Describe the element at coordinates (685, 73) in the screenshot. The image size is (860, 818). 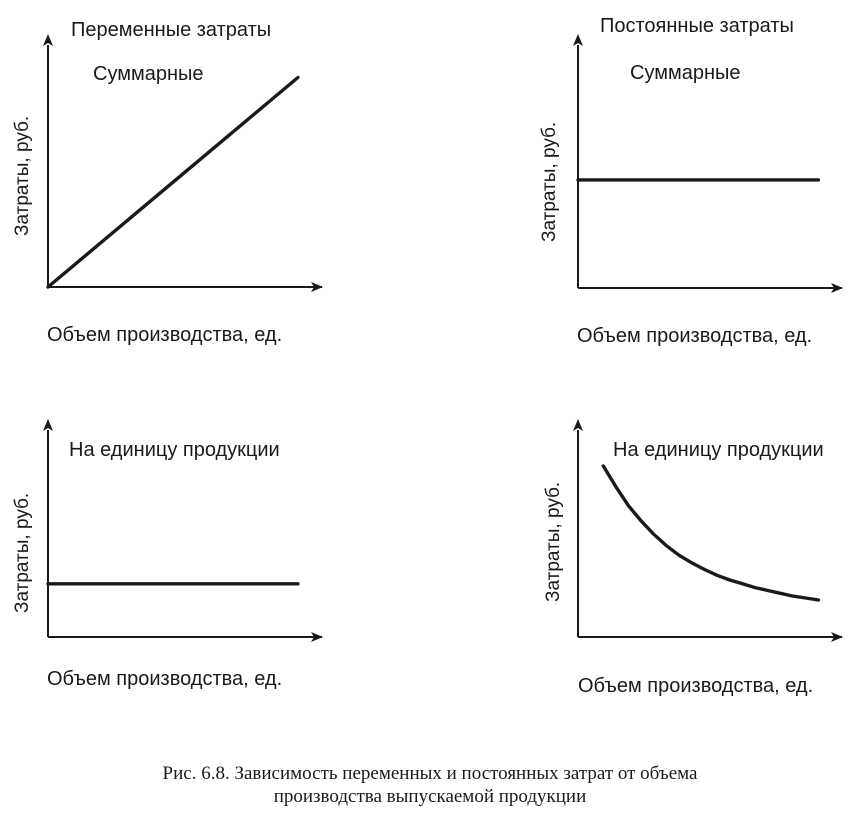
I see `panel-2-subtitle: Суммарные` at that location.